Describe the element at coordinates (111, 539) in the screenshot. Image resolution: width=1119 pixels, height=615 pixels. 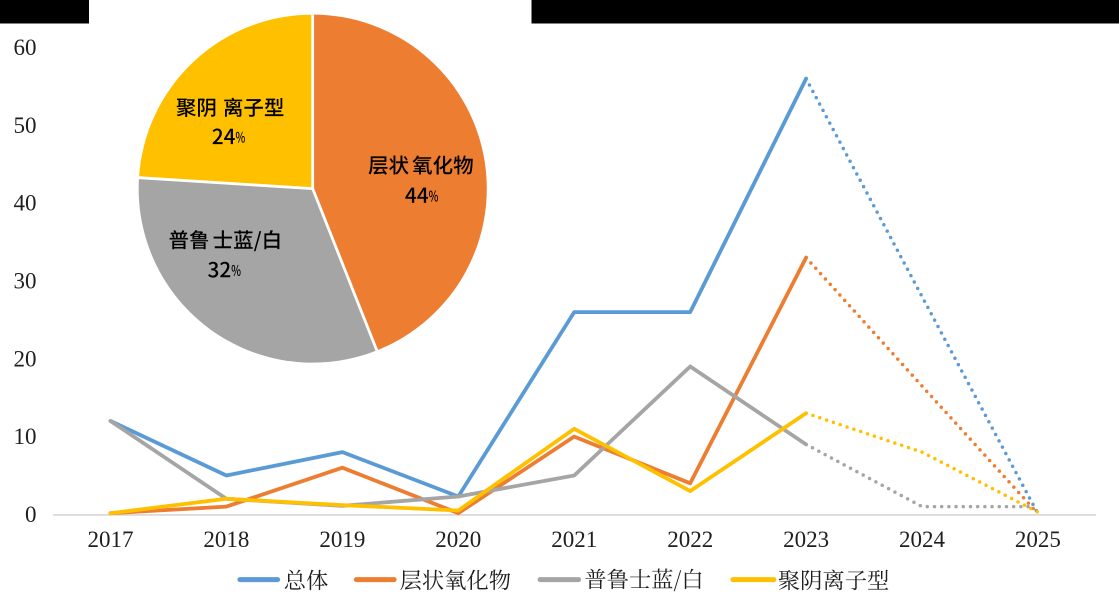
I see `svg-text: 2017` at that location.